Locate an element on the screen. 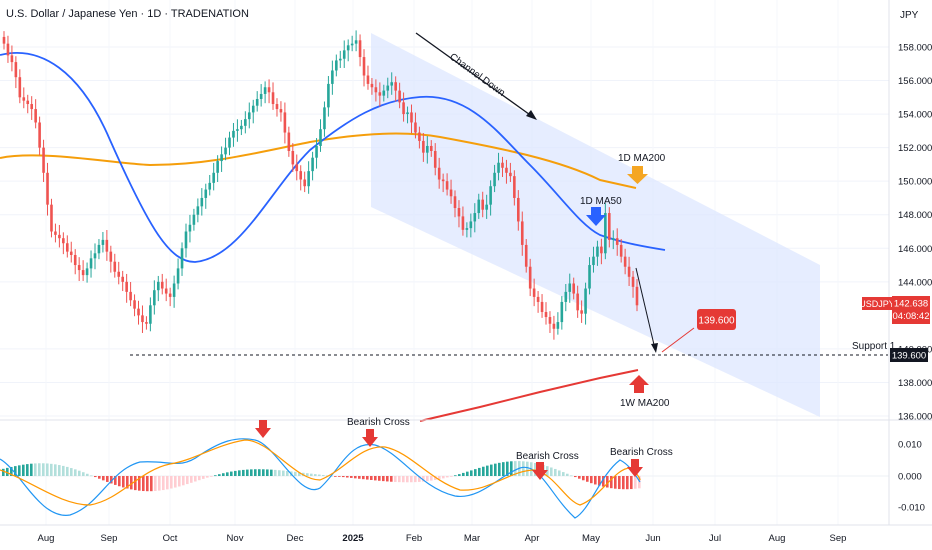  ma200-1w-arrow is located at coordinates (639, 384).